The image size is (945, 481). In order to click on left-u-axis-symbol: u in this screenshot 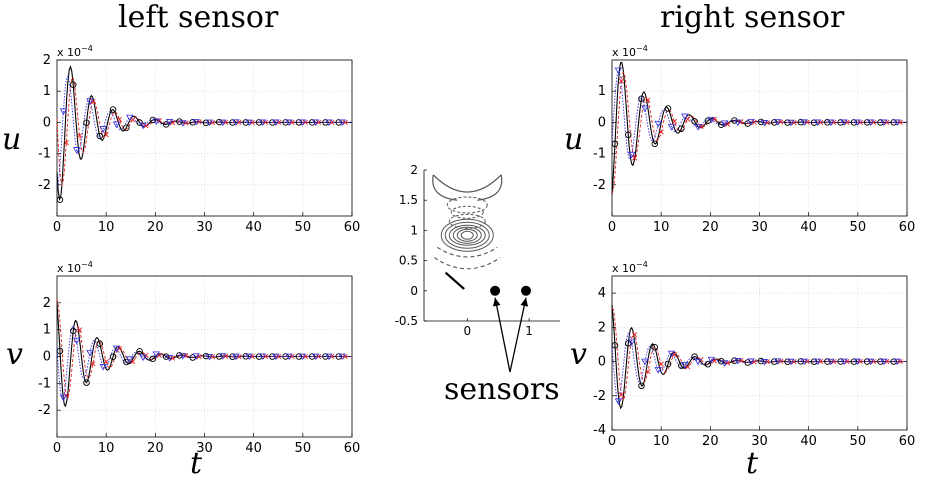, I will do `click(12, 139)`.